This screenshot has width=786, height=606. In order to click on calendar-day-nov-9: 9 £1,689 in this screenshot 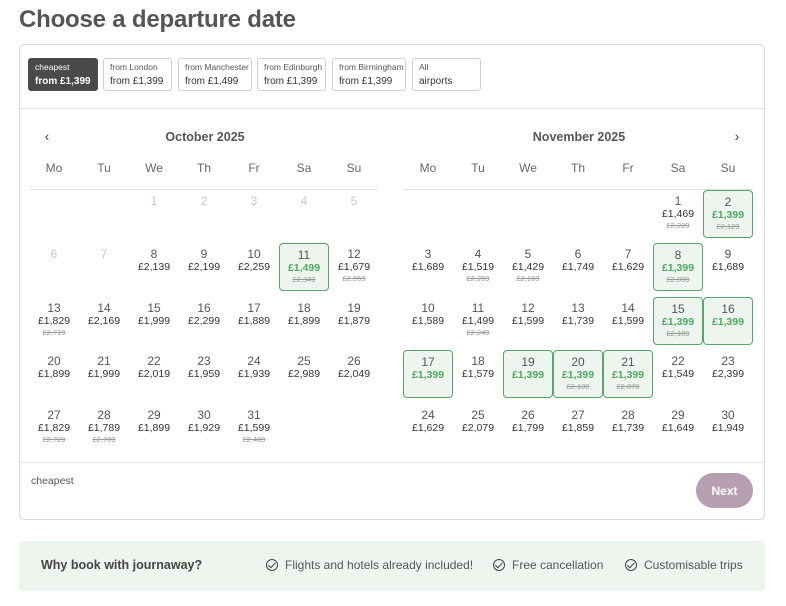, I will do `click(728, 267)`.